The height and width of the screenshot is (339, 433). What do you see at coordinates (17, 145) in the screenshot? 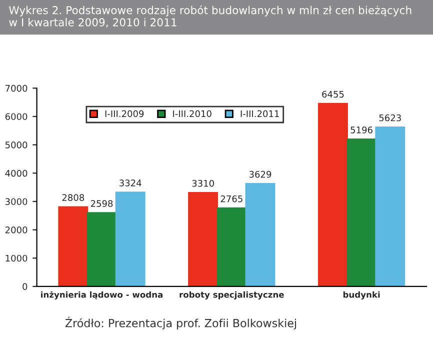
I see `y-tick-label: 5000` at bounding box center [17, 145].